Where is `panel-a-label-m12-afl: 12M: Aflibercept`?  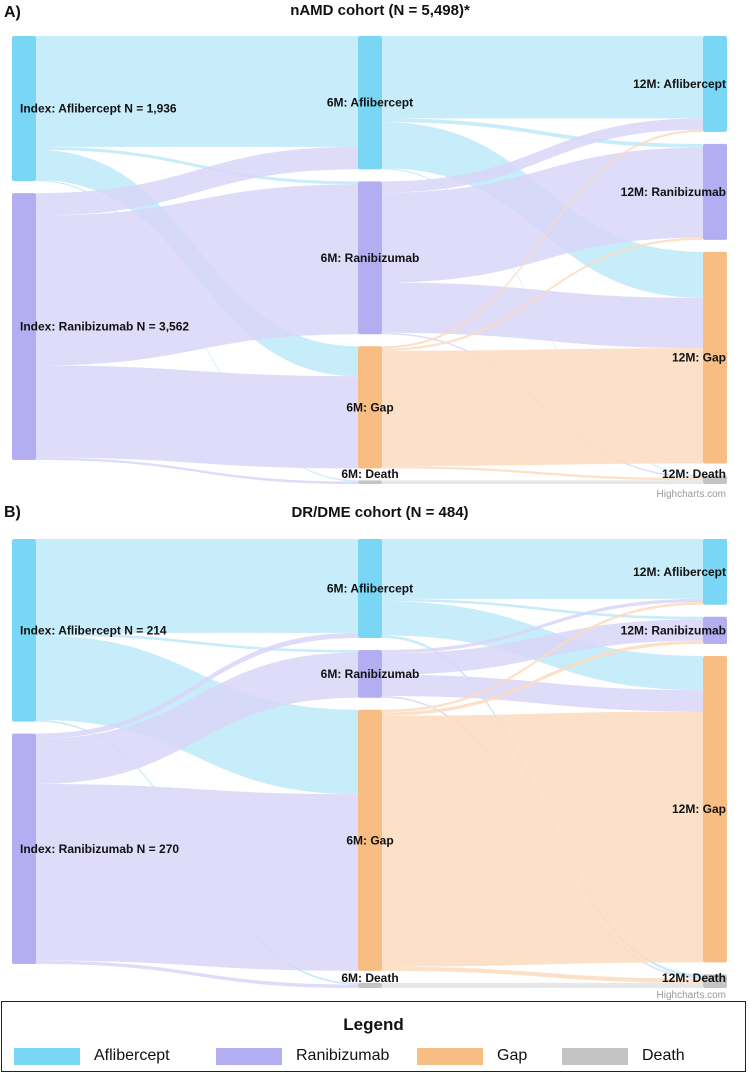 panel-a-label-m12-afl: 12M: Aflibercept is located at coordinates (679, 84).